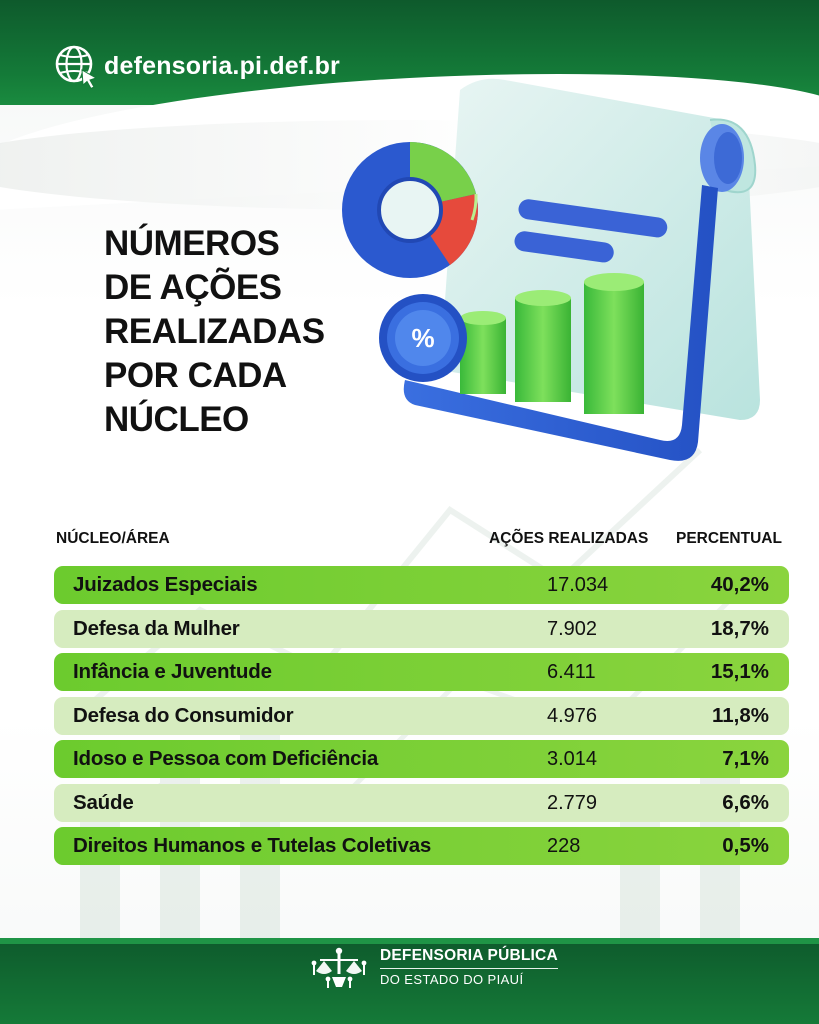 This screenshot has height=1024, width=819. What do you see at coordinates (572, 628) in the screenshot?
I see `cell-acoes: 7.902` at bounding box center [572, 628].